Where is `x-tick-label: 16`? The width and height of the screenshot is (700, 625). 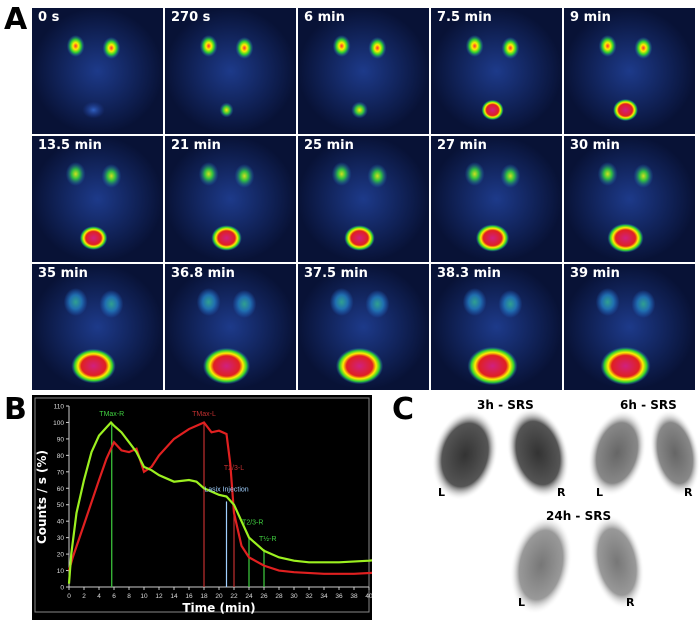 x-tick-label: 16 is located at coordinates (189, 596).